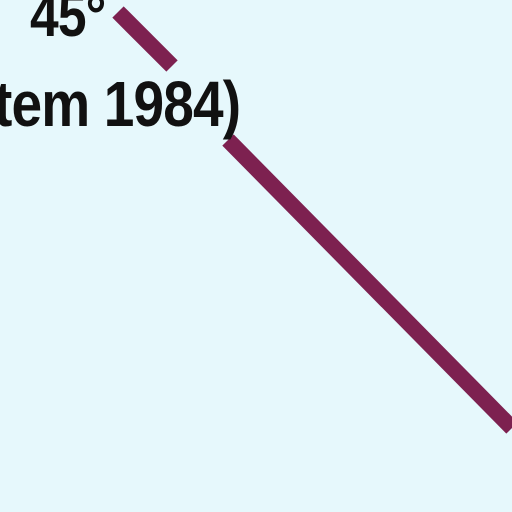 This screenshot has height=512, width=512. Describe the element at coordinates (120, 104) in the screenshot. I see `datum-label: tem 1984)` at that location.